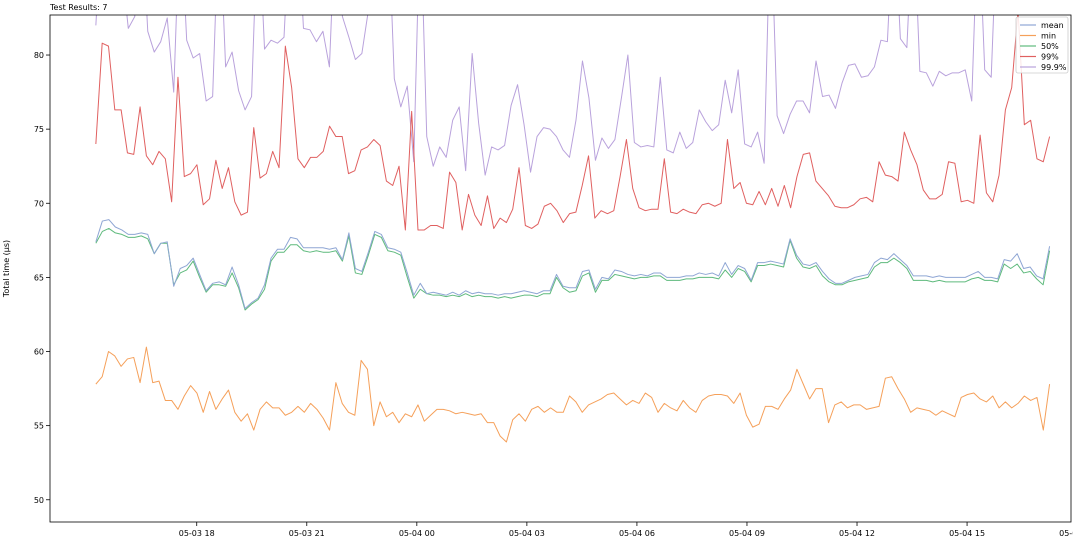 The height and width of the screenshot is (543, 1073). Describe the element at coordinates (39, 277) in the screenshot. I see `y-tick-label: 65` at that location.